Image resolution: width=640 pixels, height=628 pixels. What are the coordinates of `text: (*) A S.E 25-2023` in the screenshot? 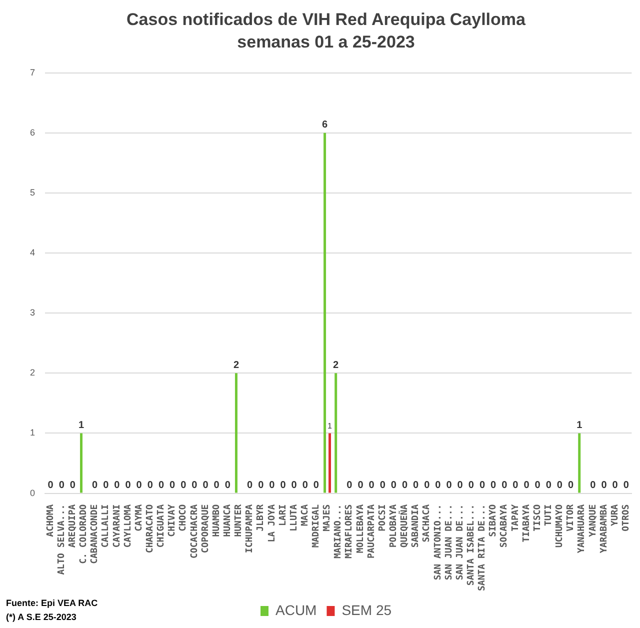 It's located at (42, 617).